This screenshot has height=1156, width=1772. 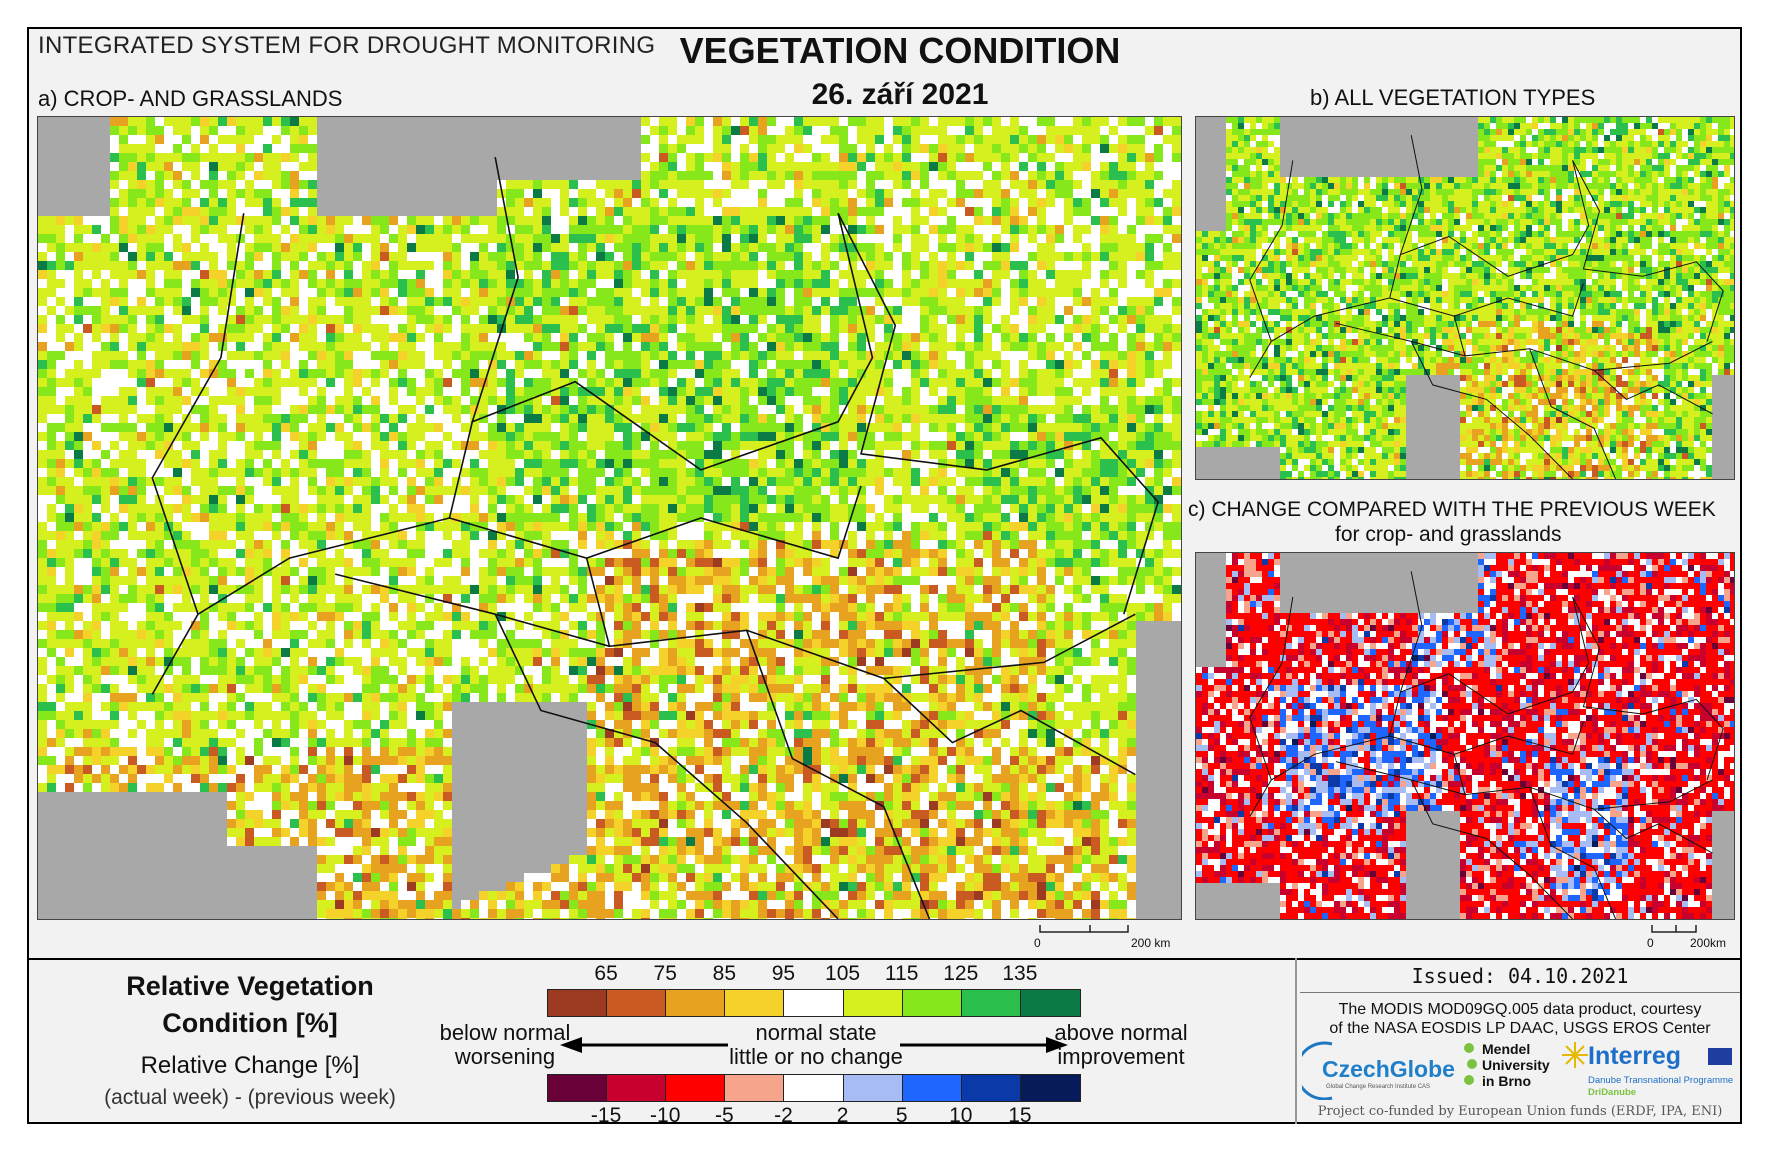 I want to click on above-normal-text: above normal, so click(x=1121, y=1033).